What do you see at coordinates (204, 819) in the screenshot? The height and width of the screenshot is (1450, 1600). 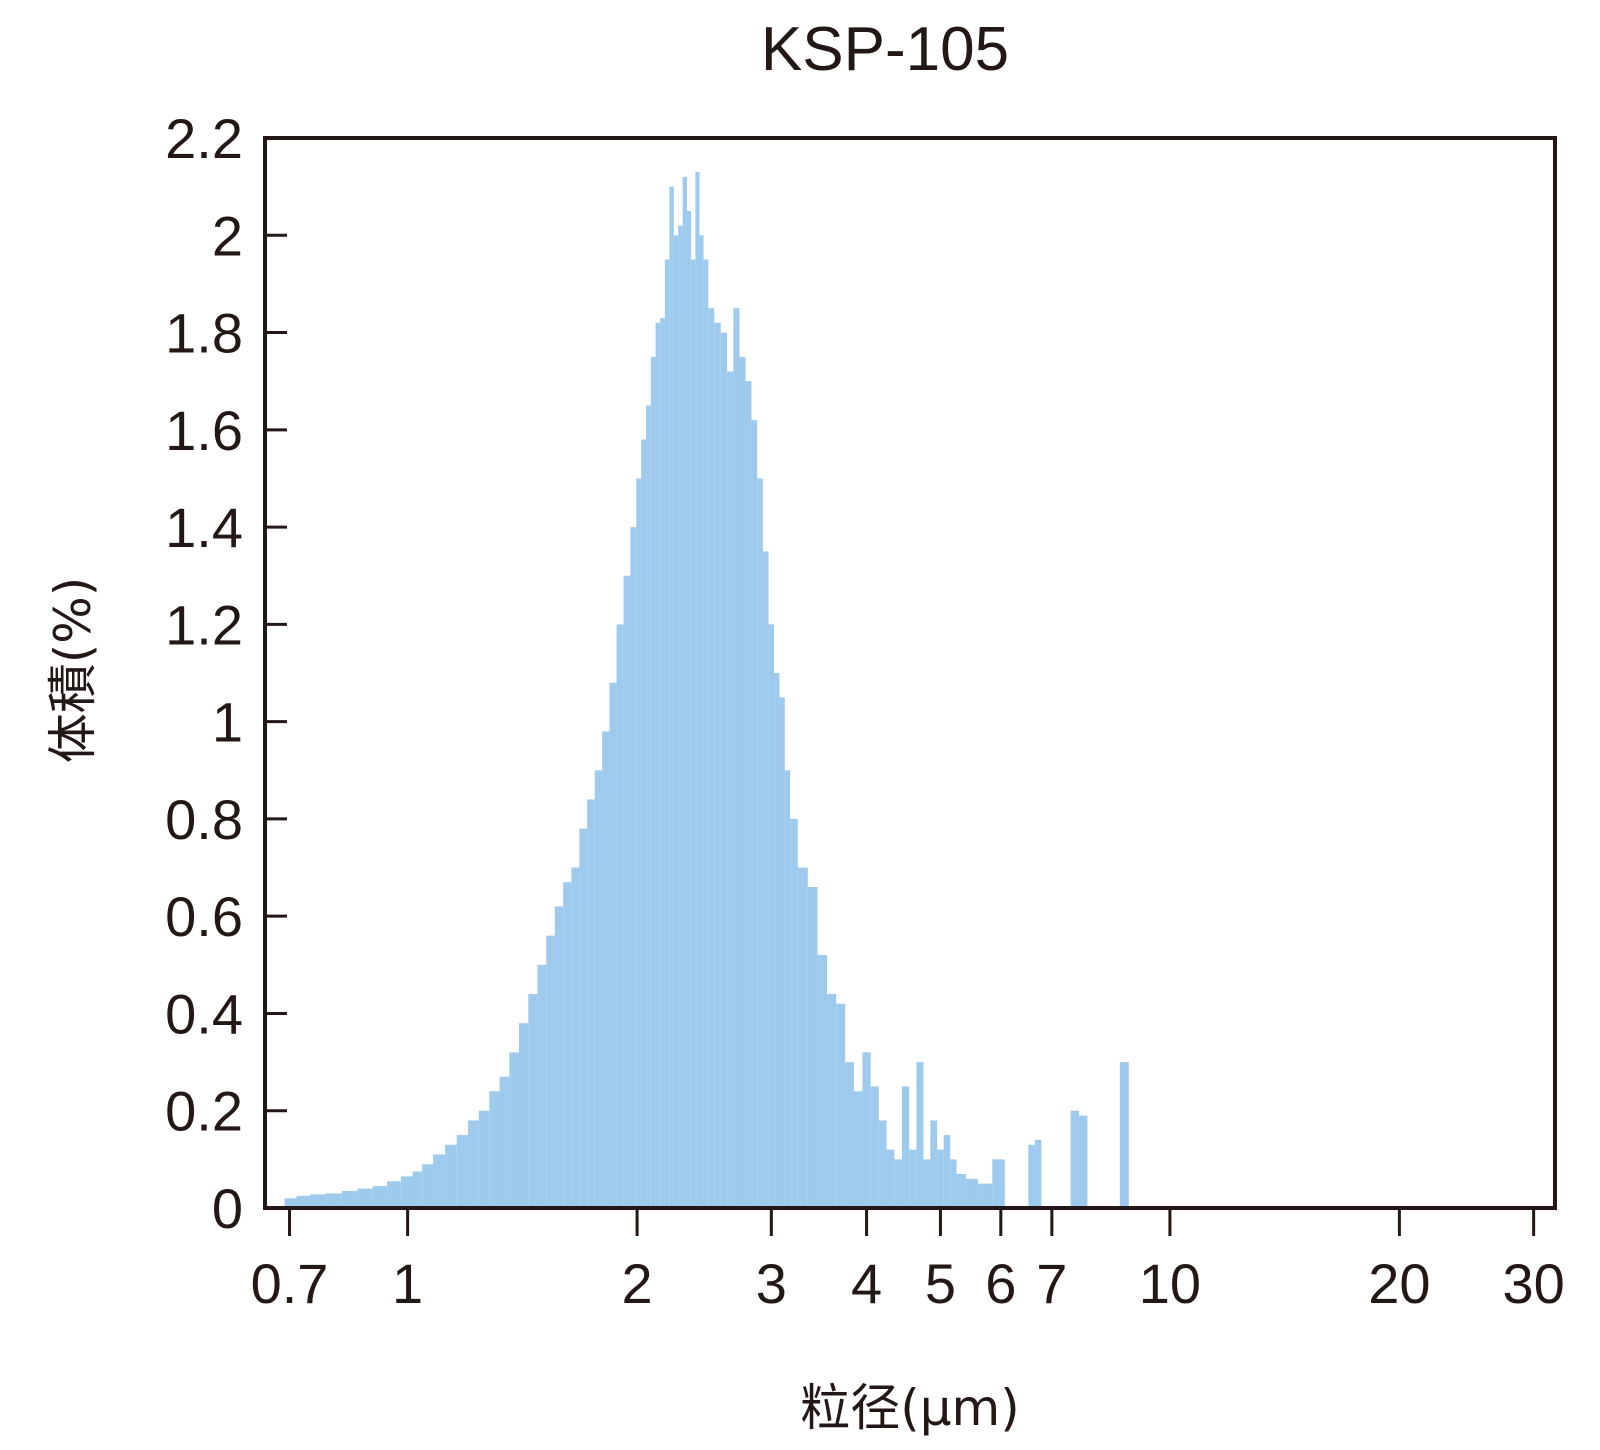 I see `y-tick-label: 0.8` at bounding box center [204, 819].